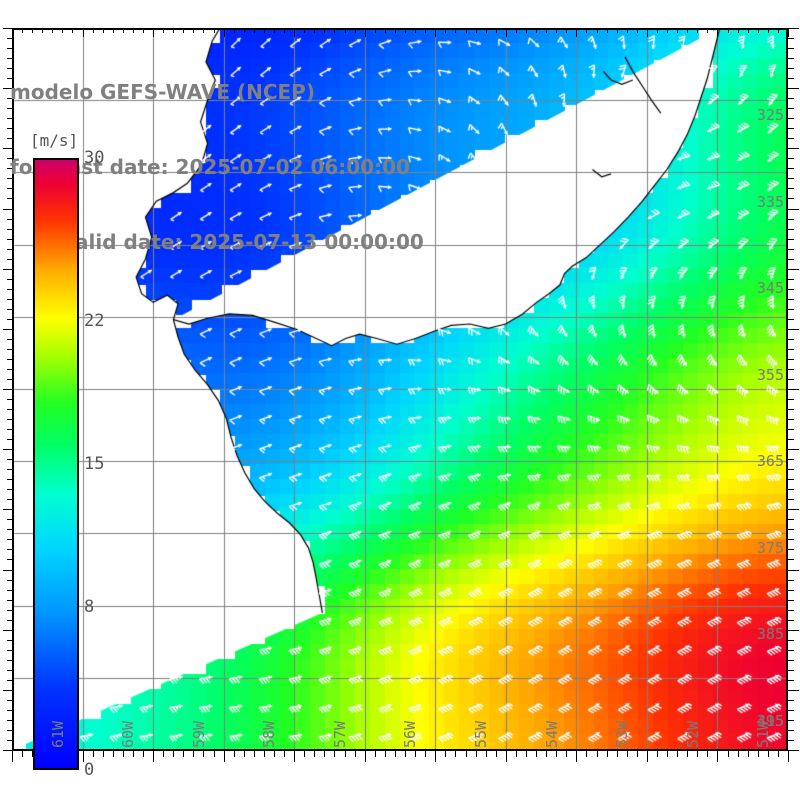 The image size is (800, 800). Describe the element at coordinates (770, 201) in the screenshot. I see `axis-label-right-335: 335` at that location.